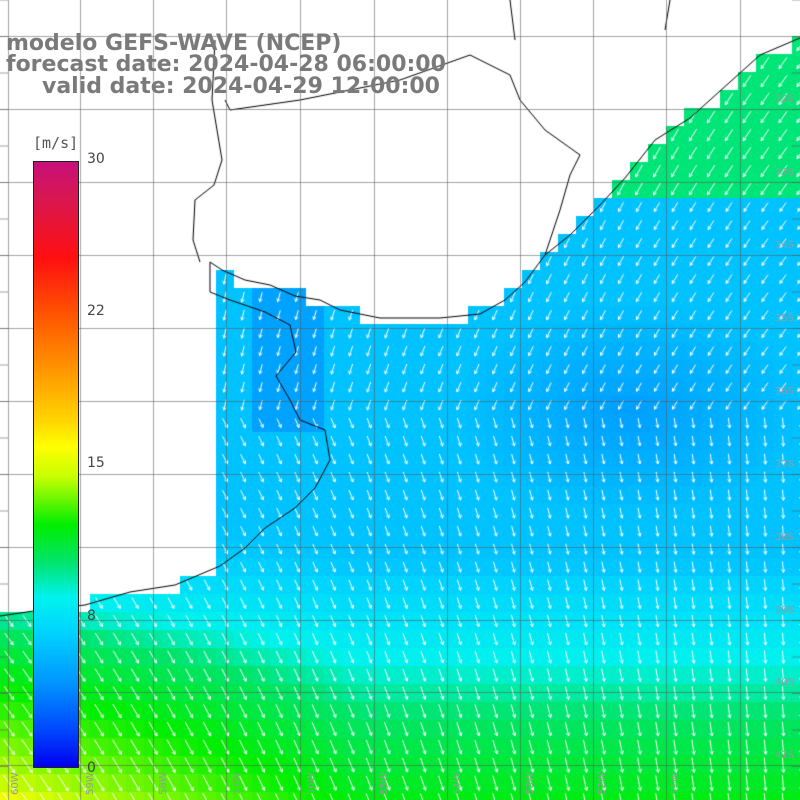  What do you see at coordinates (384, 783) in the screenshot?
I see `lon-label: 55W` at bounding box center [384, 783].